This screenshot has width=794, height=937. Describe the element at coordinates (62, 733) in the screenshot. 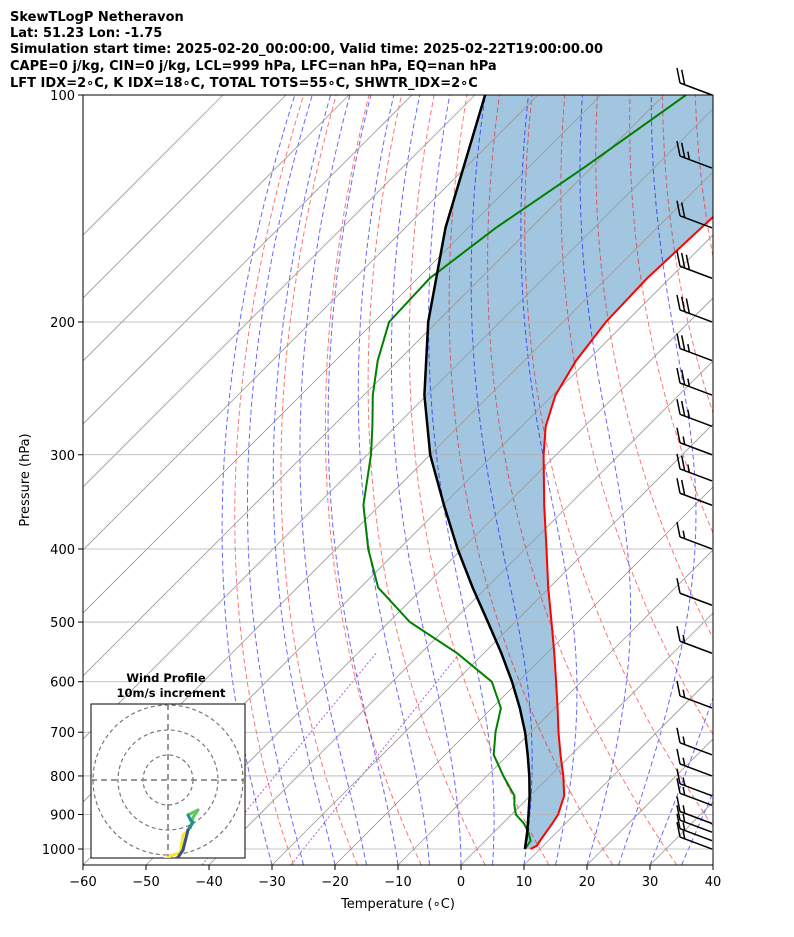

I see `y-tick-label: 700` at that location.